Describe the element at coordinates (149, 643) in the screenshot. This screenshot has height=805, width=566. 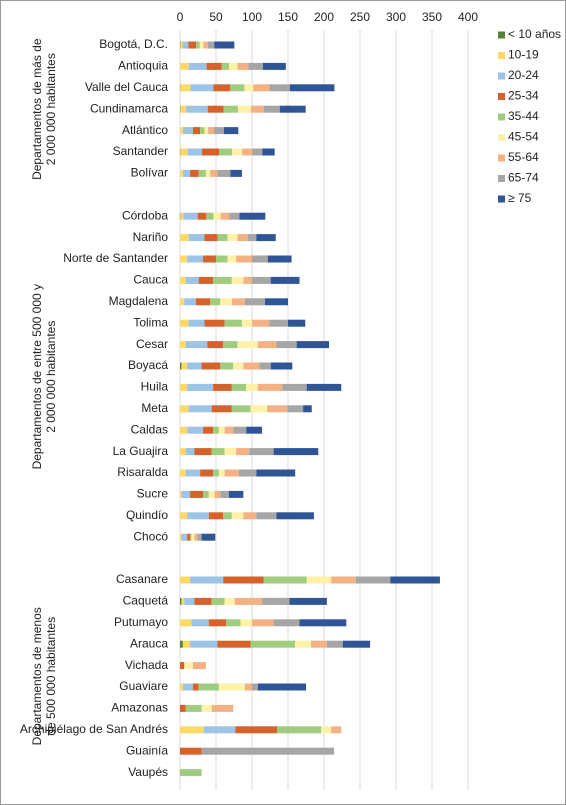
I see `category-label: Arauca` at that location.